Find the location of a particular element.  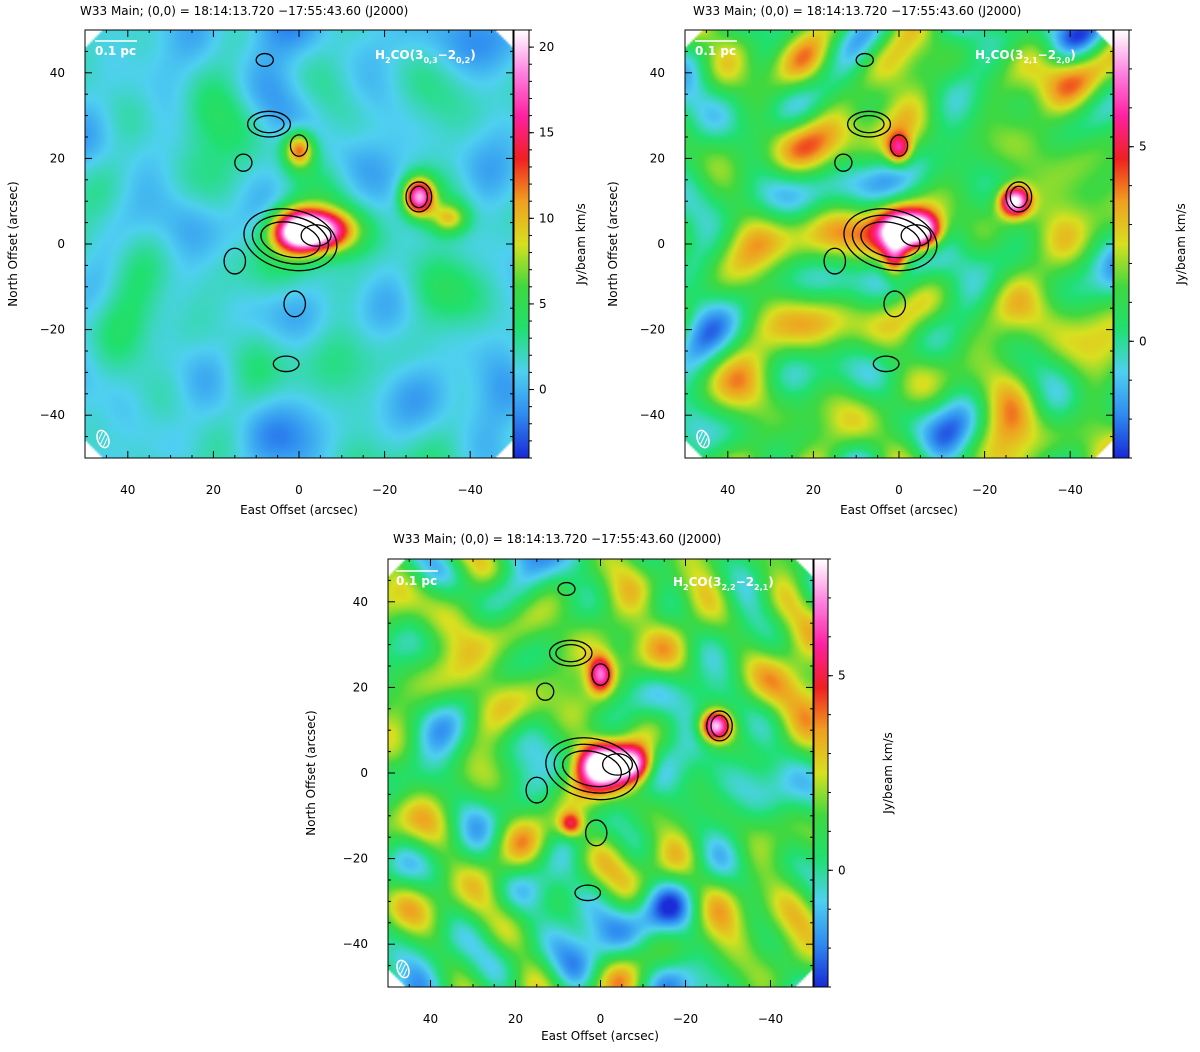

line-label: H2CO(30,3−20,2) is located at coordinates (425, 56).